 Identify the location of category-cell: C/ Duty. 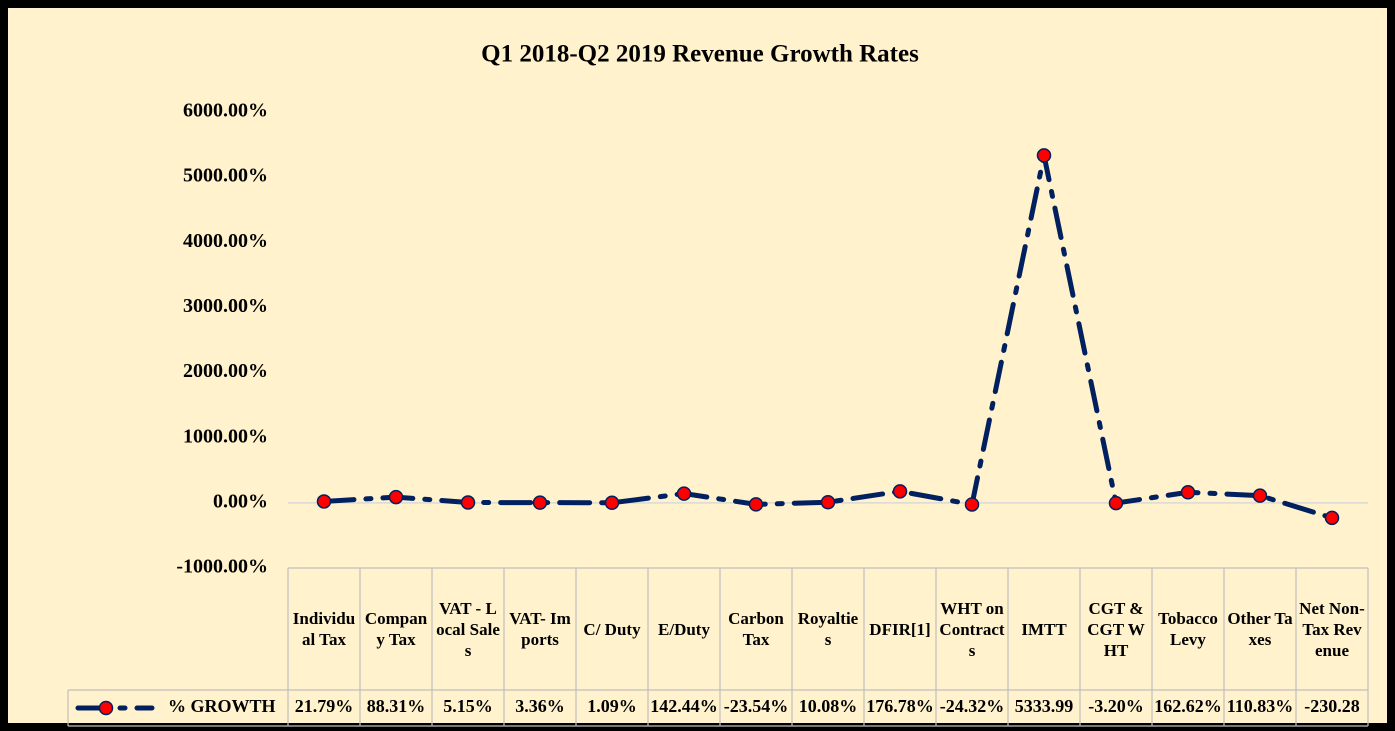
(612, 629).